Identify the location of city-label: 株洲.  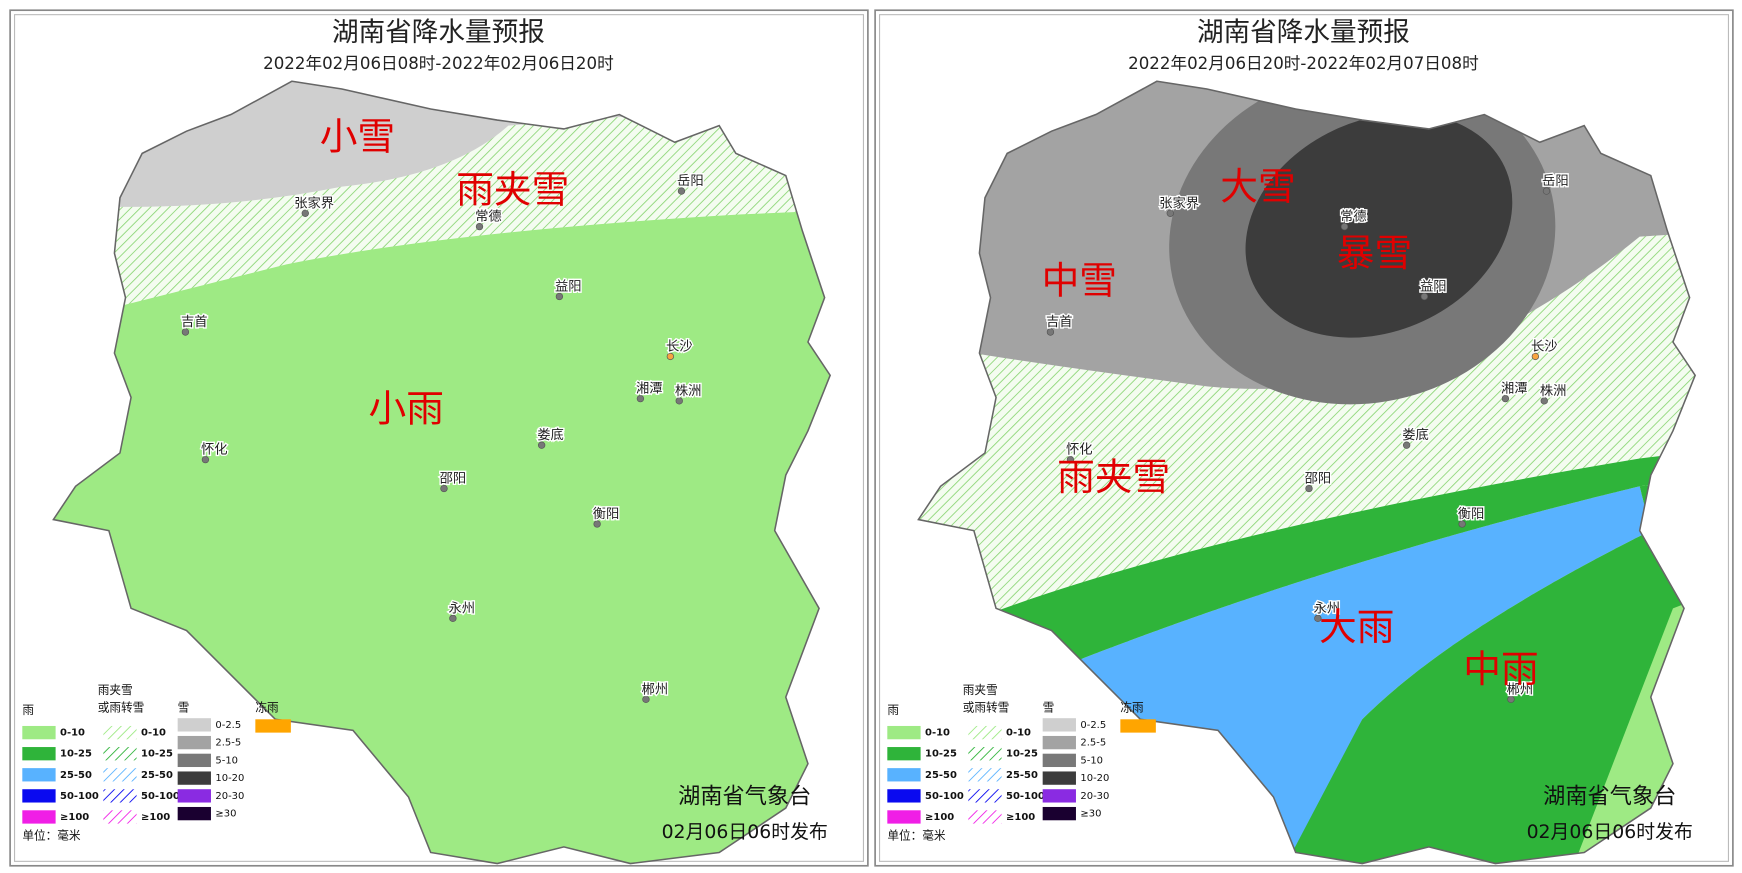
(1553, 391).